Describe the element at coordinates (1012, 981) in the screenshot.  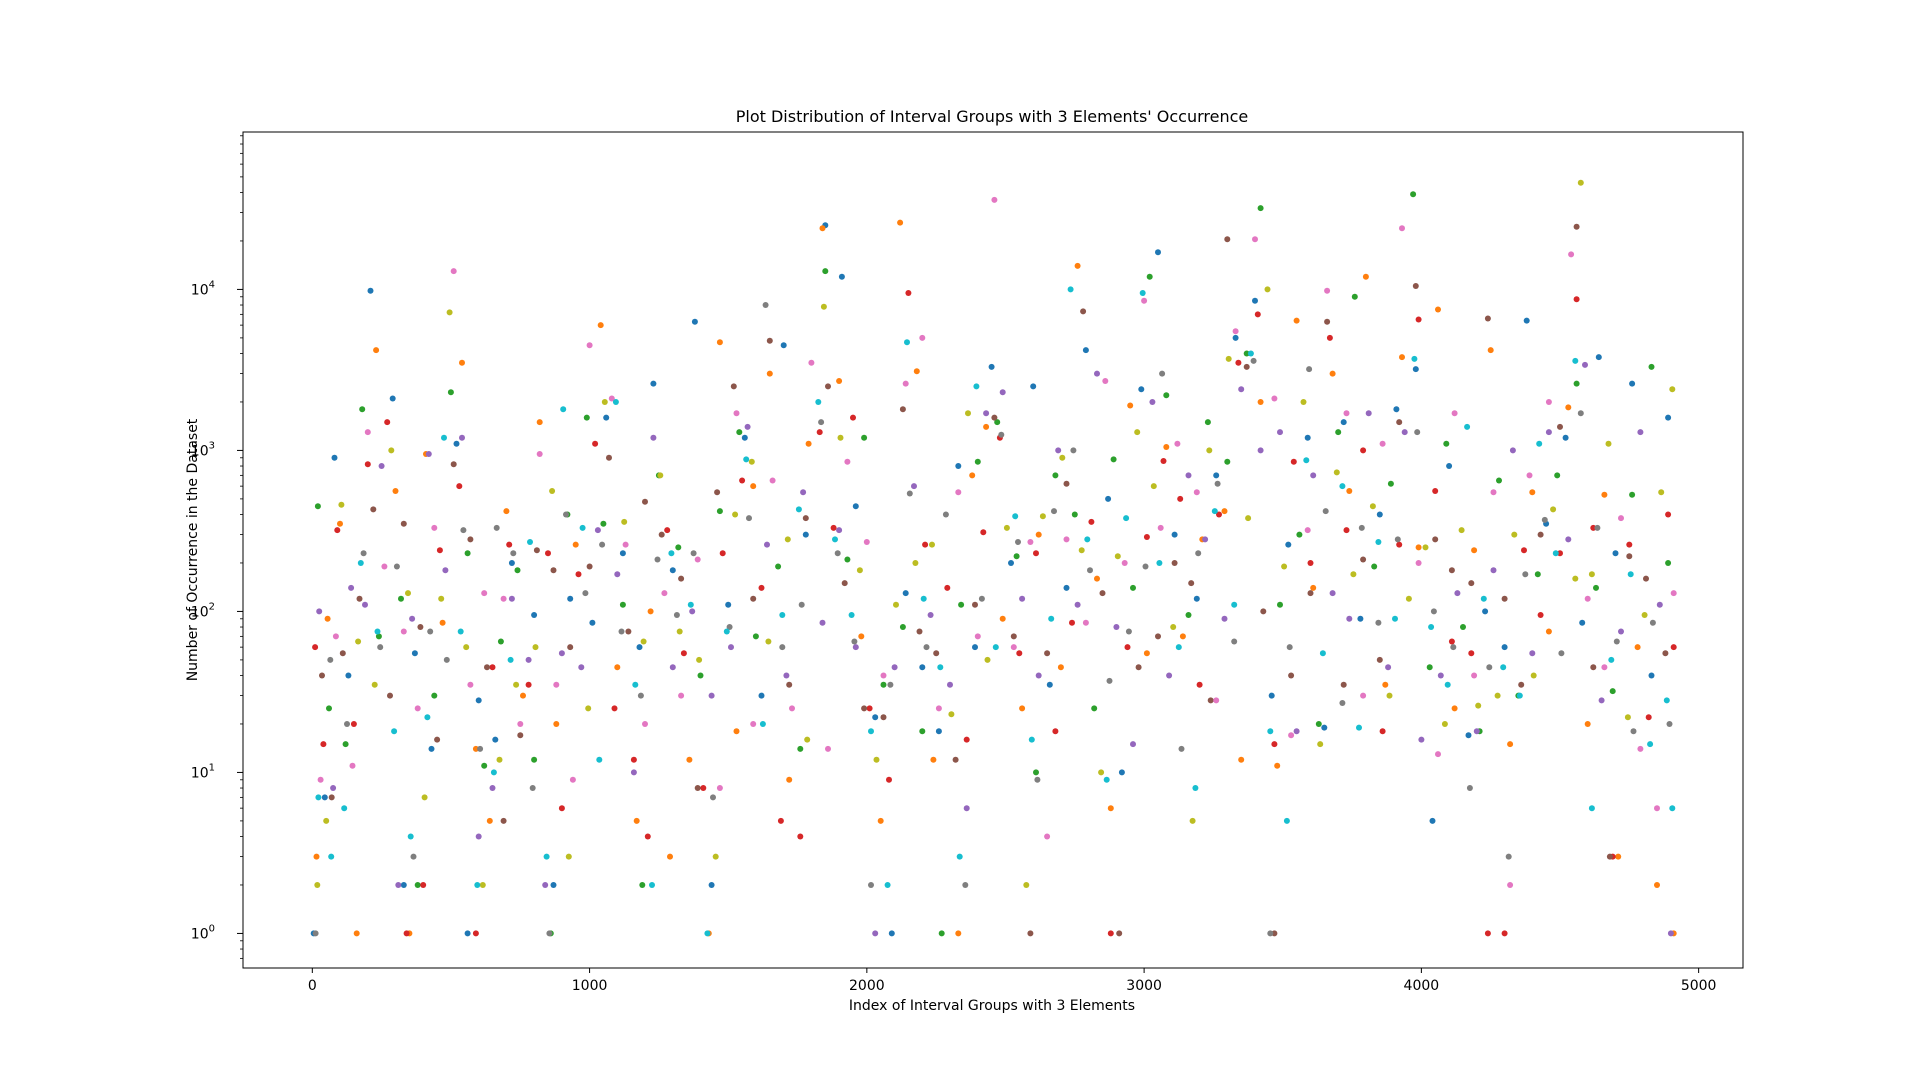
I see `x-axis-ticks: 0 1000 2000 3000 4000 5000` at that location.